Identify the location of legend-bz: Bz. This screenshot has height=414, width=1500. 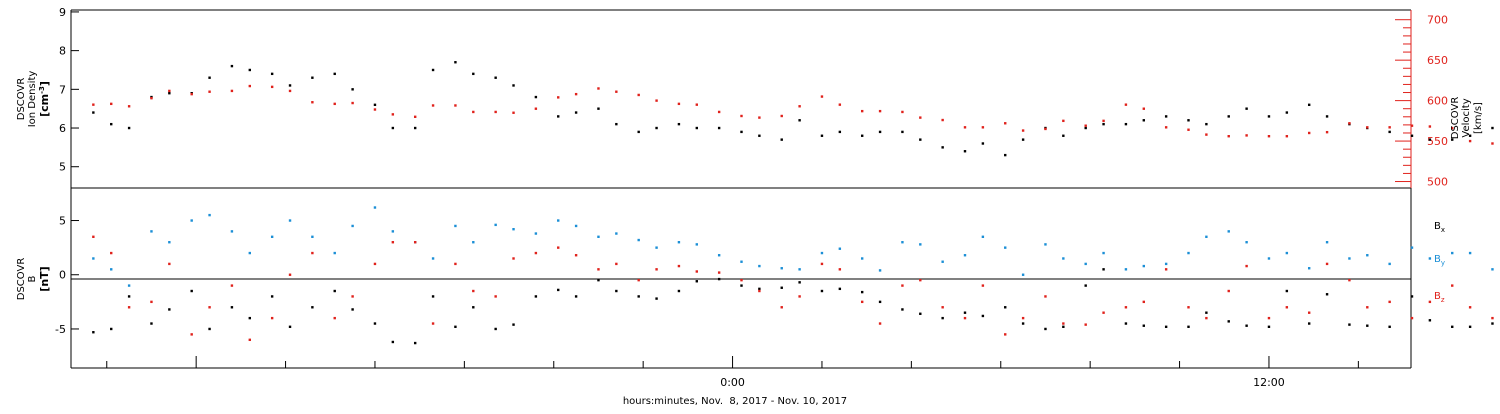
(1439, 297).